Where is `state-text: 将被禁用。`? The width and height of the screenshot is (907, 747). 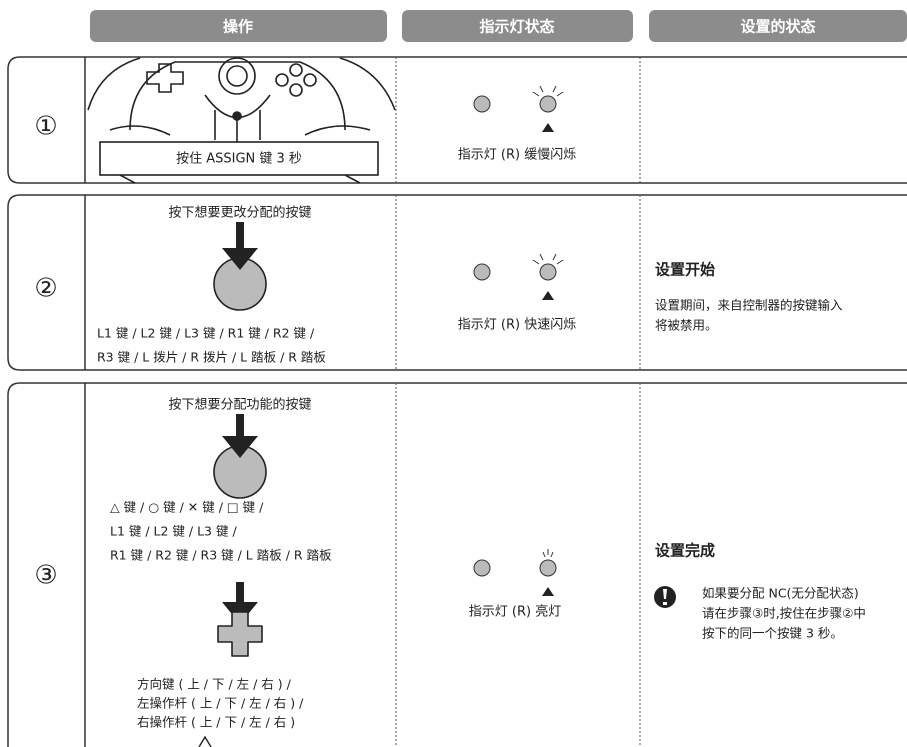 state-text: 将被禁用。 is located at coordinates (686, 325).